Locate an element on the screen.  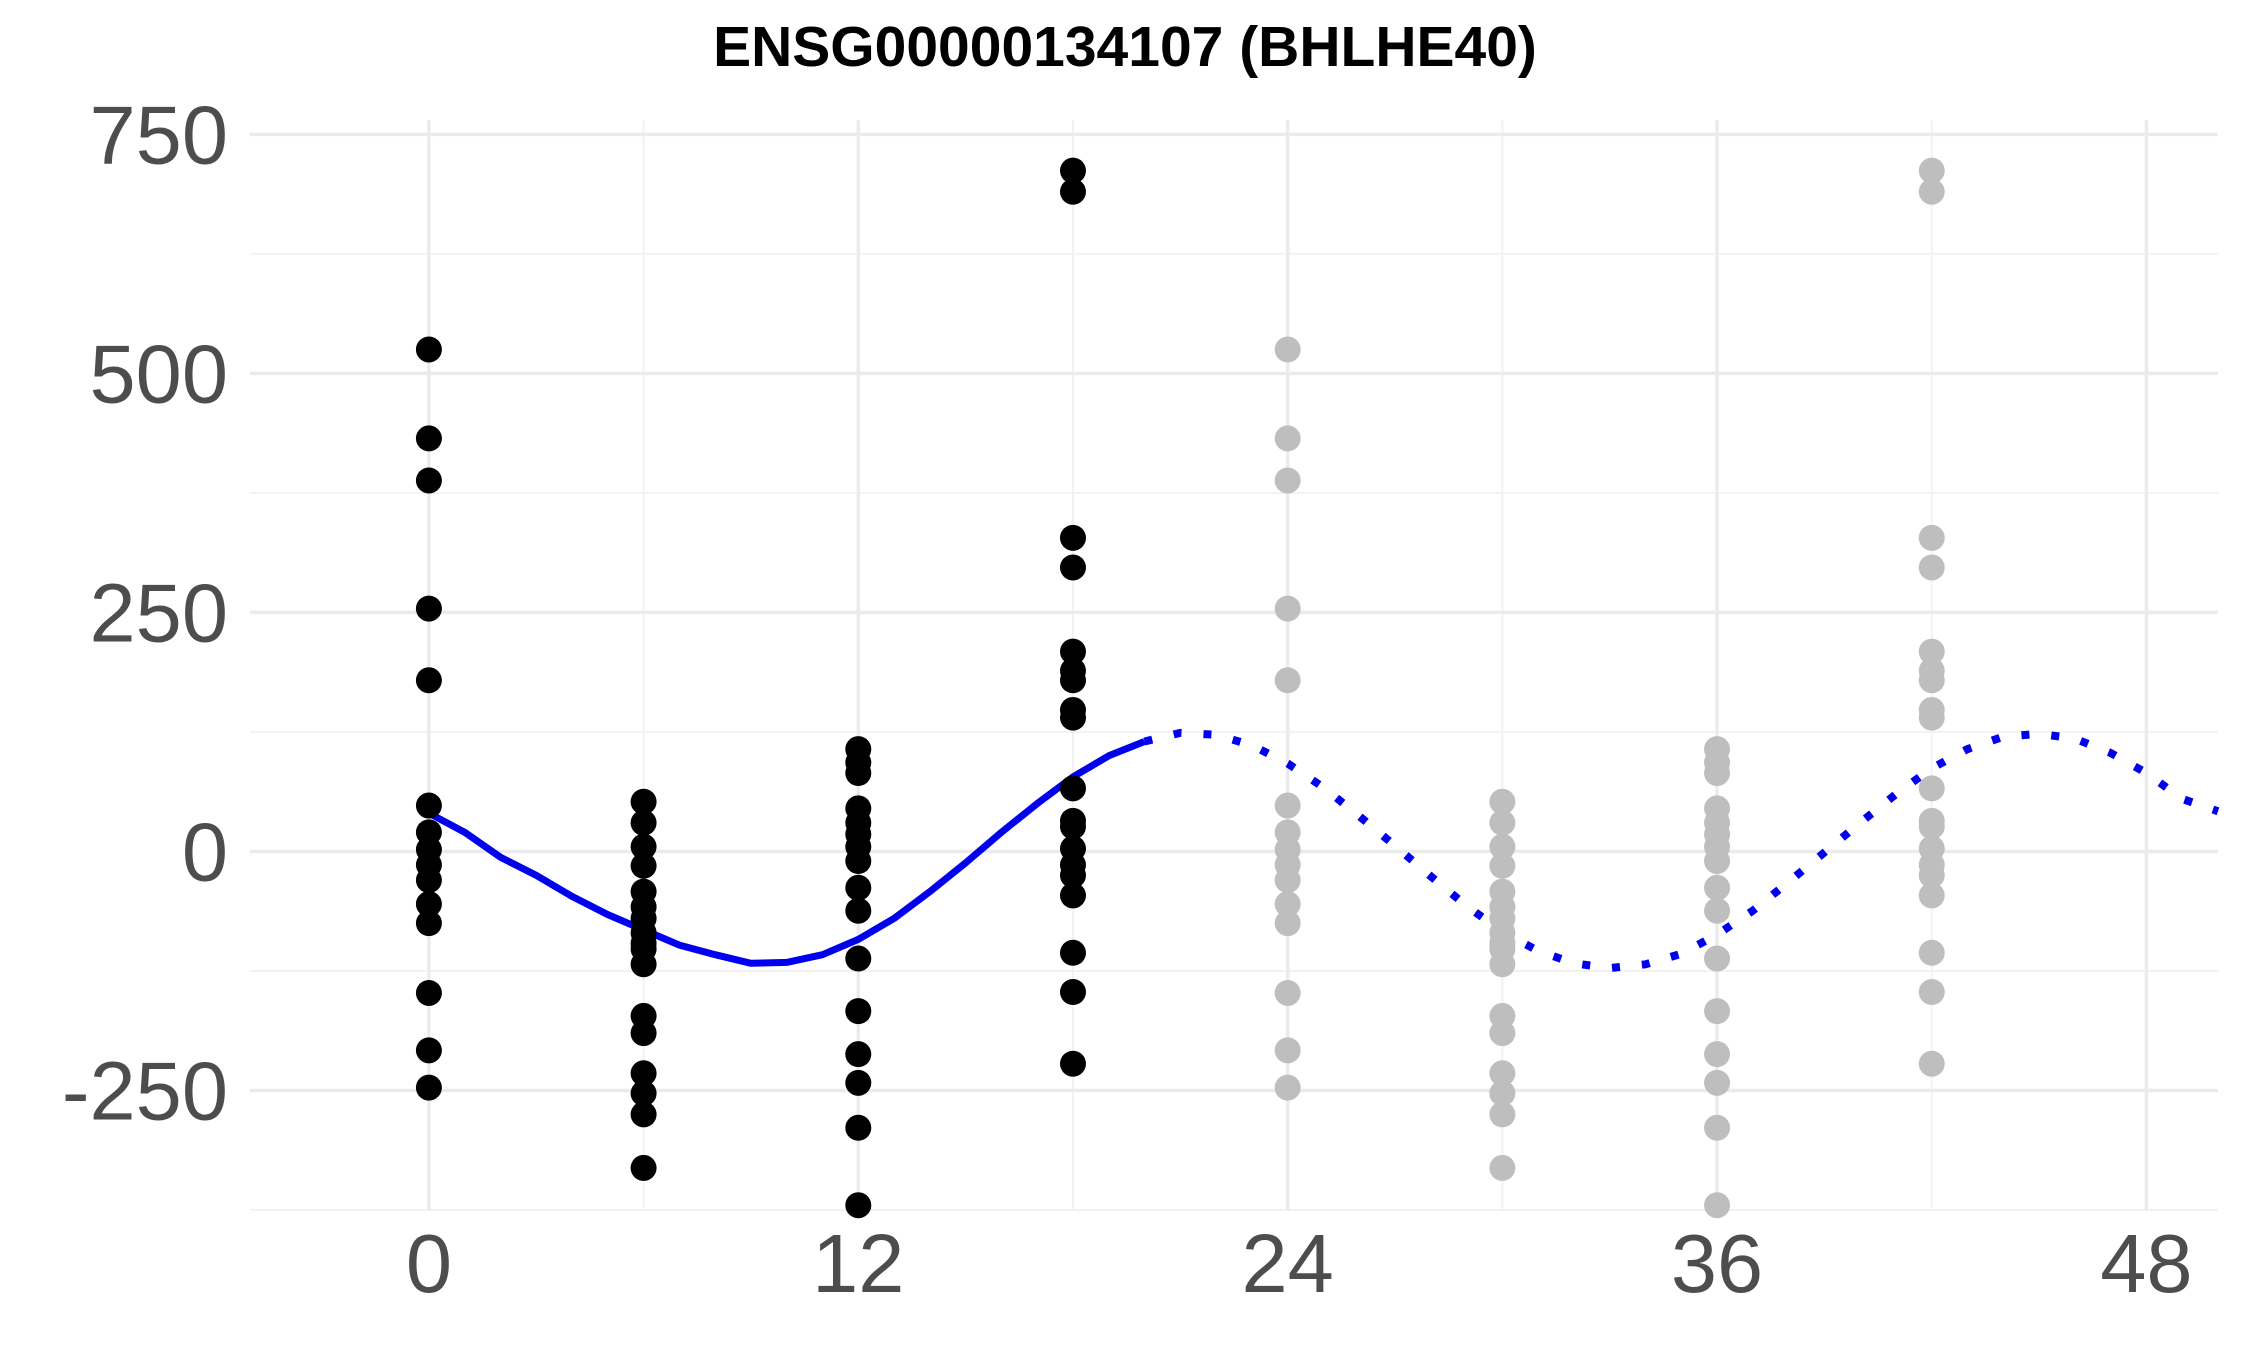
y-tick-label: 500 is located at coordinates (159, 373).